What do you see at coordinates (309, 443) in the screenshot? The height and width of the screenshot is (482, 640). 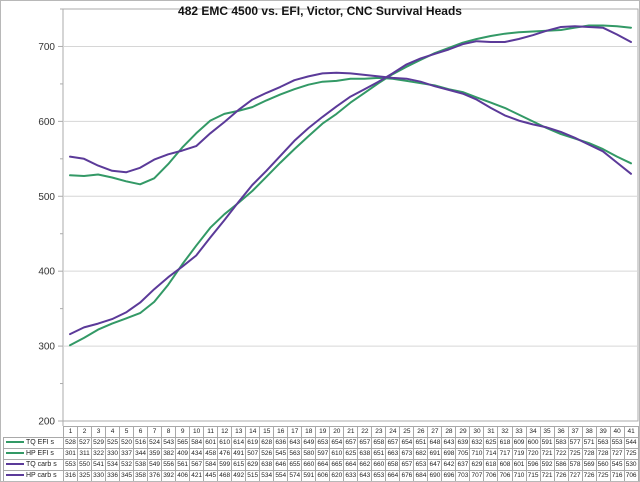 I see `table-cell: 649` at bounding box center [309, 443].